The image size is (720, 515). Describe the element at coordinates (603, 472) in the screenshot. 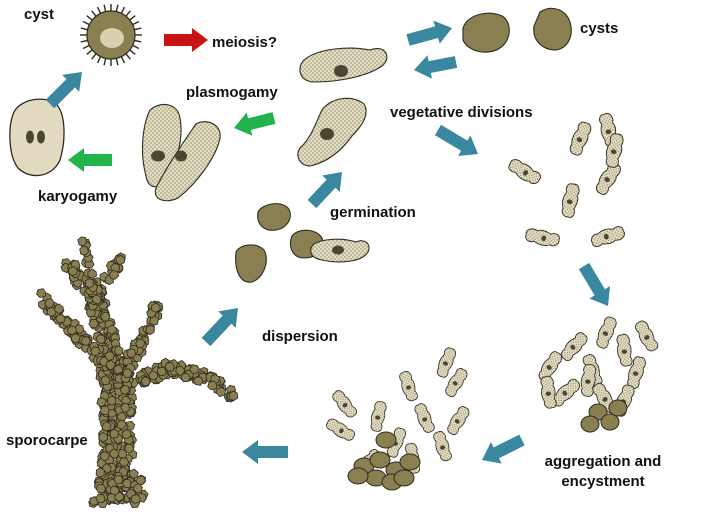

I see `aggregation-label: aggregation and encystment` at that location.